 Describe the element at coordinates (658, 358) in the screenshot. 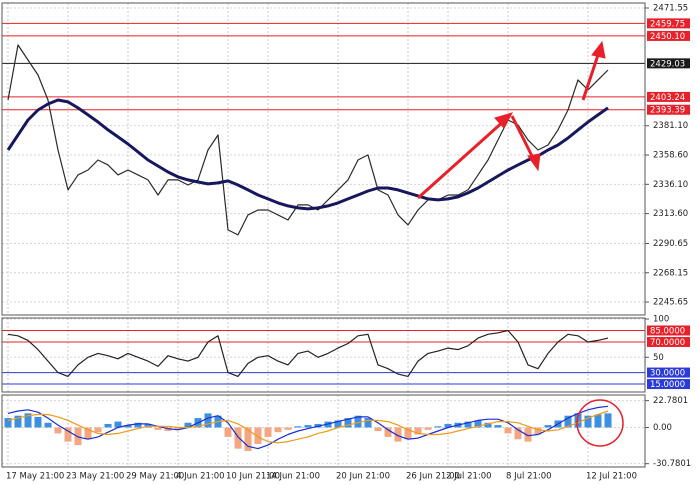

I see `y-tick-label: 50` at that location.